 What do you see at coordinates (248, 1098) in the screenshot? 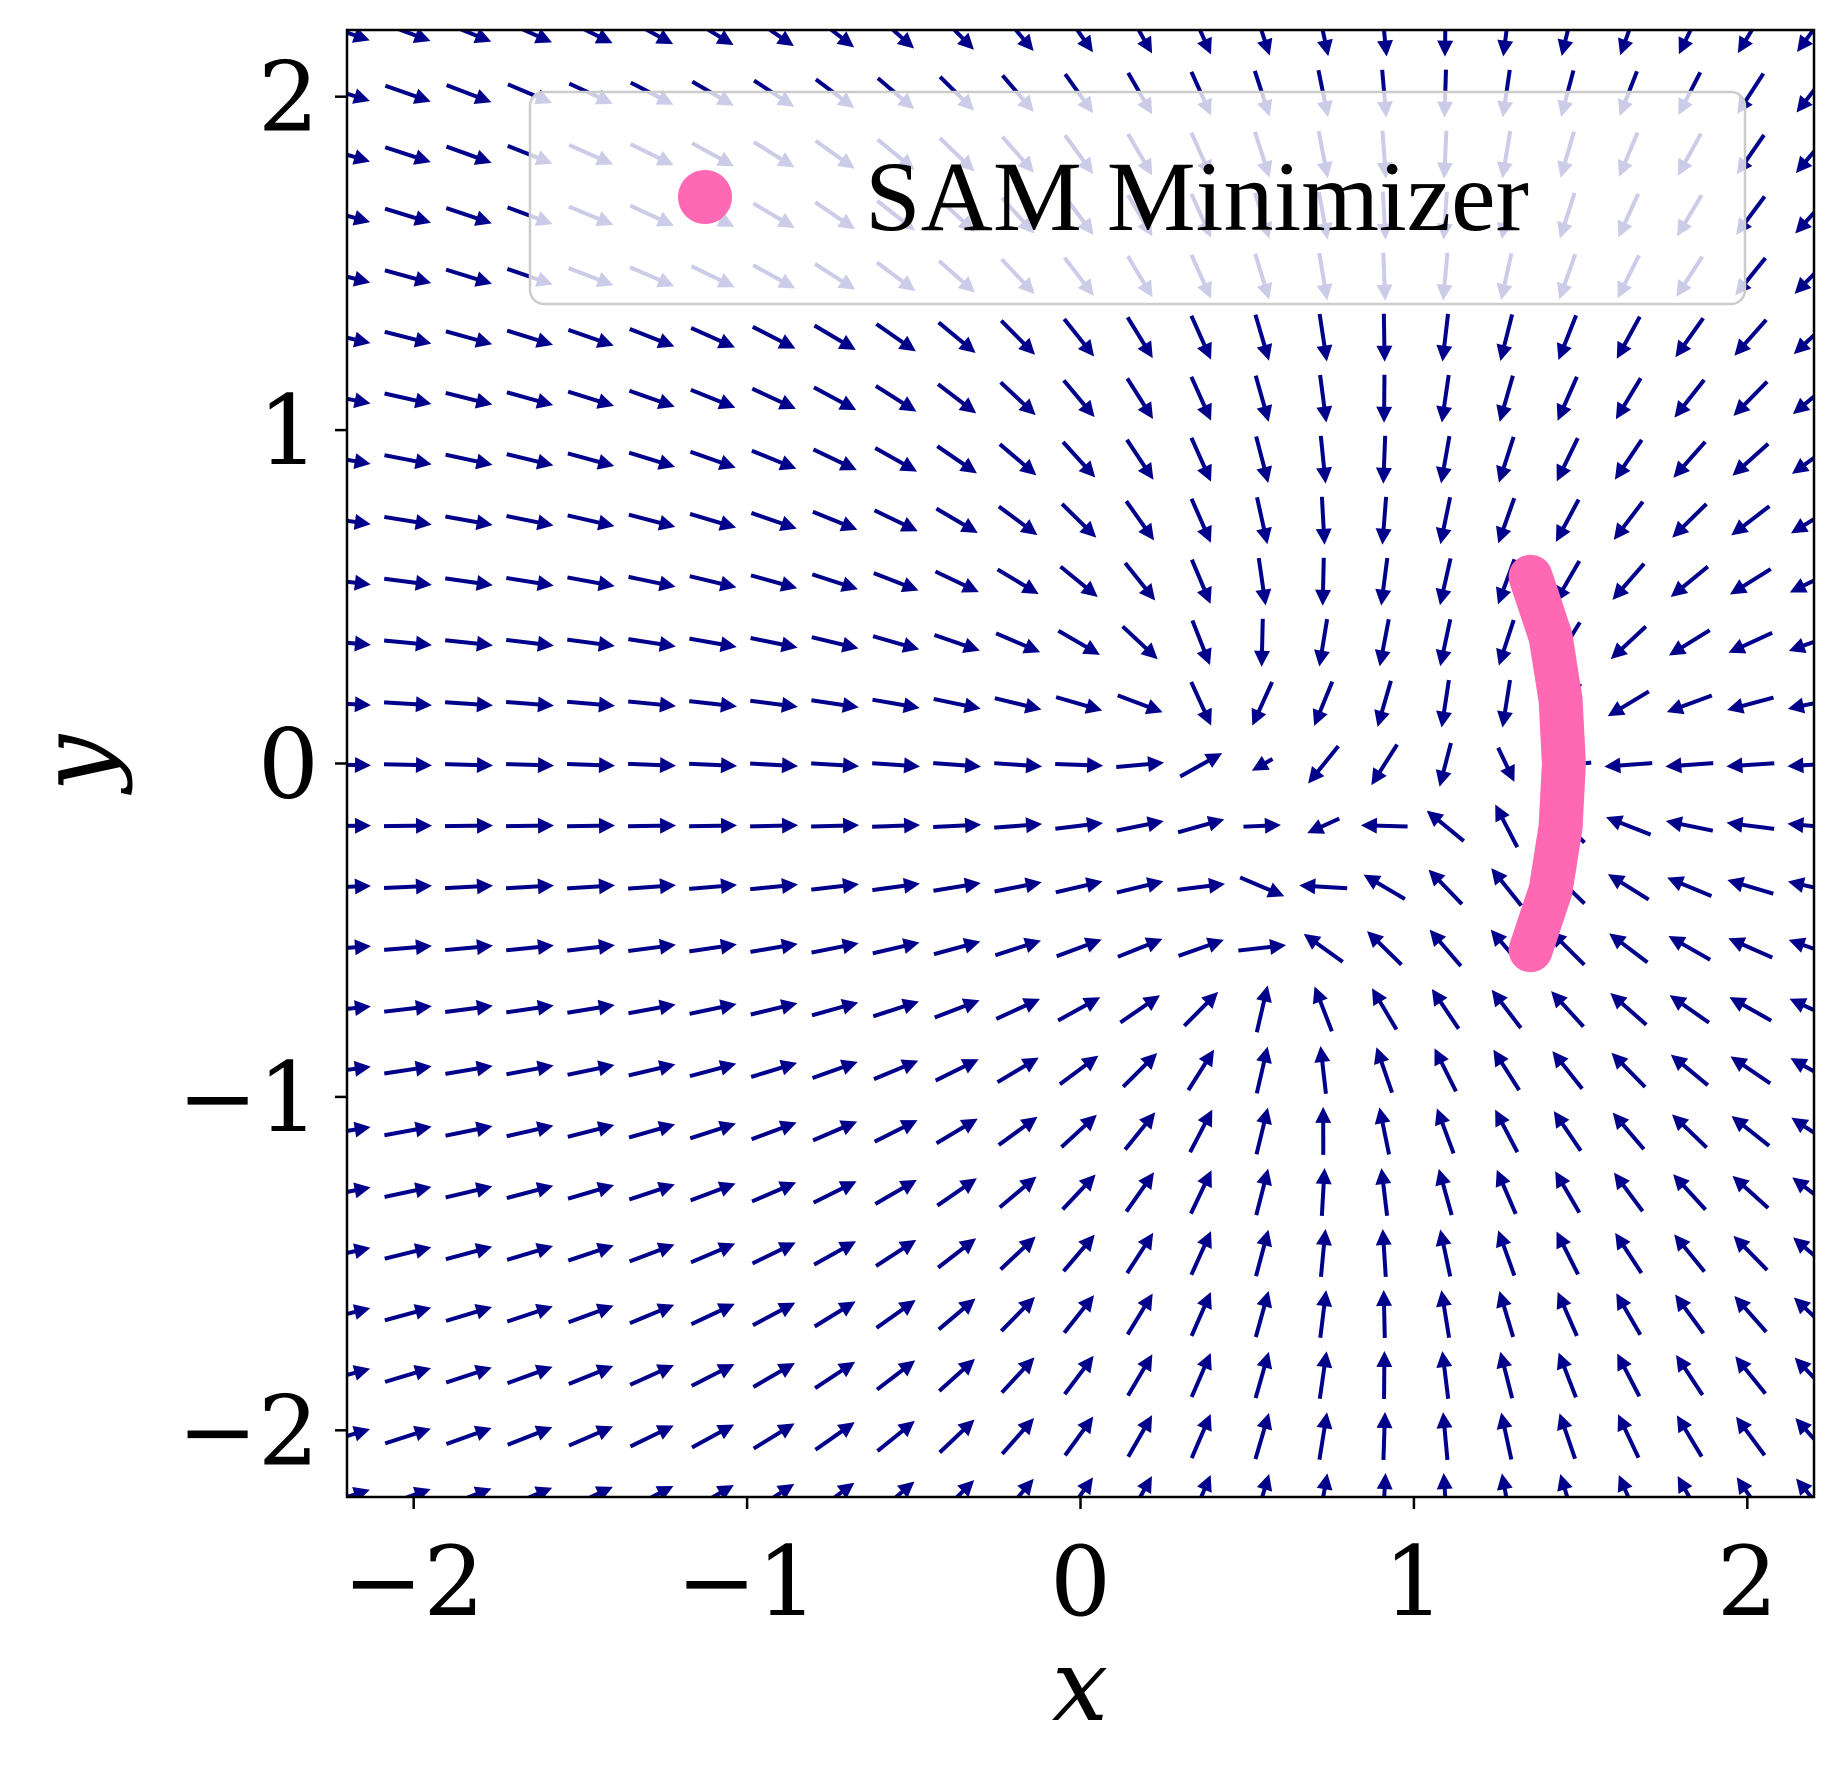
I see `y-tick-label: −1` at bounding box center [248, 1098].